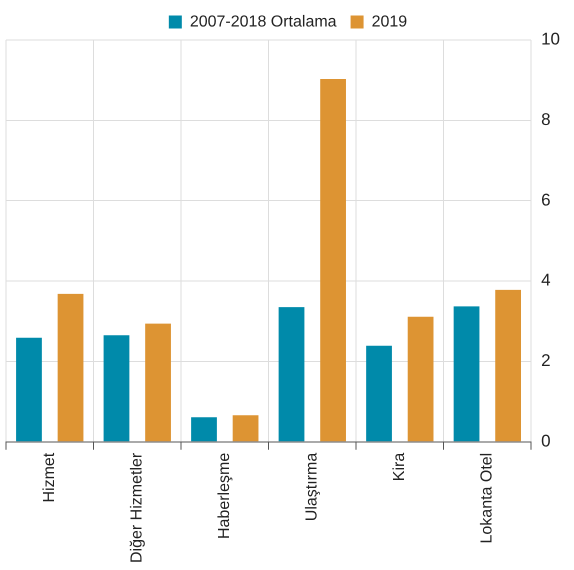 The width and height of the screenshot is (574, 570). What do you see at coordinates (225, 496) in the screenshot?
I see `x-tick-label: Haberleşme` at bounding box center [225, 496].